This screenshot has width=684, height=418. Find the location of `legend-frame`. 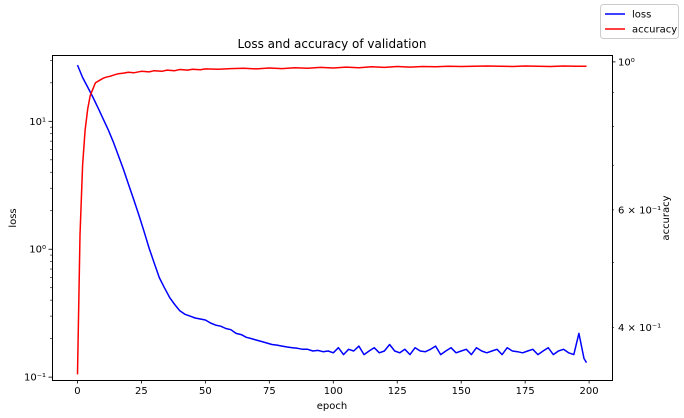

legend-frame is located at coordinates (639, 21).